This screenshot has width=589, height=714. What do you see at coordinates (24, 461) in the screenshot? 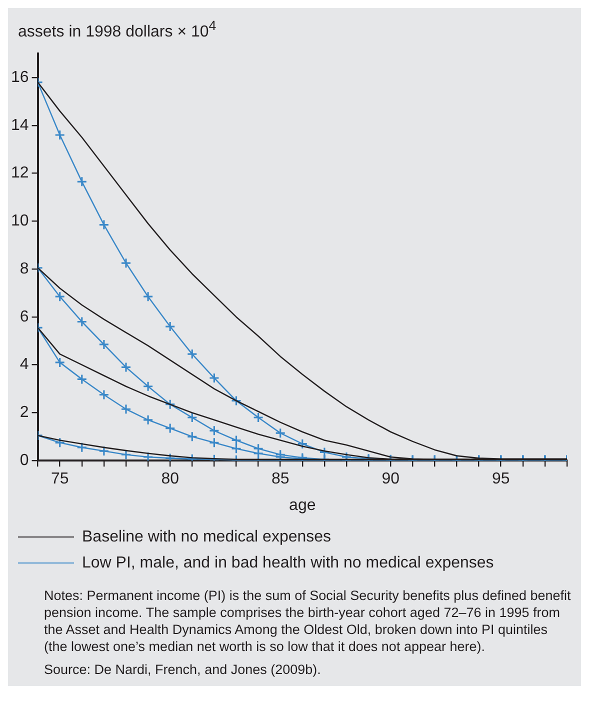
I see `y-tick-label: 0` at bounding box center [24, 461].